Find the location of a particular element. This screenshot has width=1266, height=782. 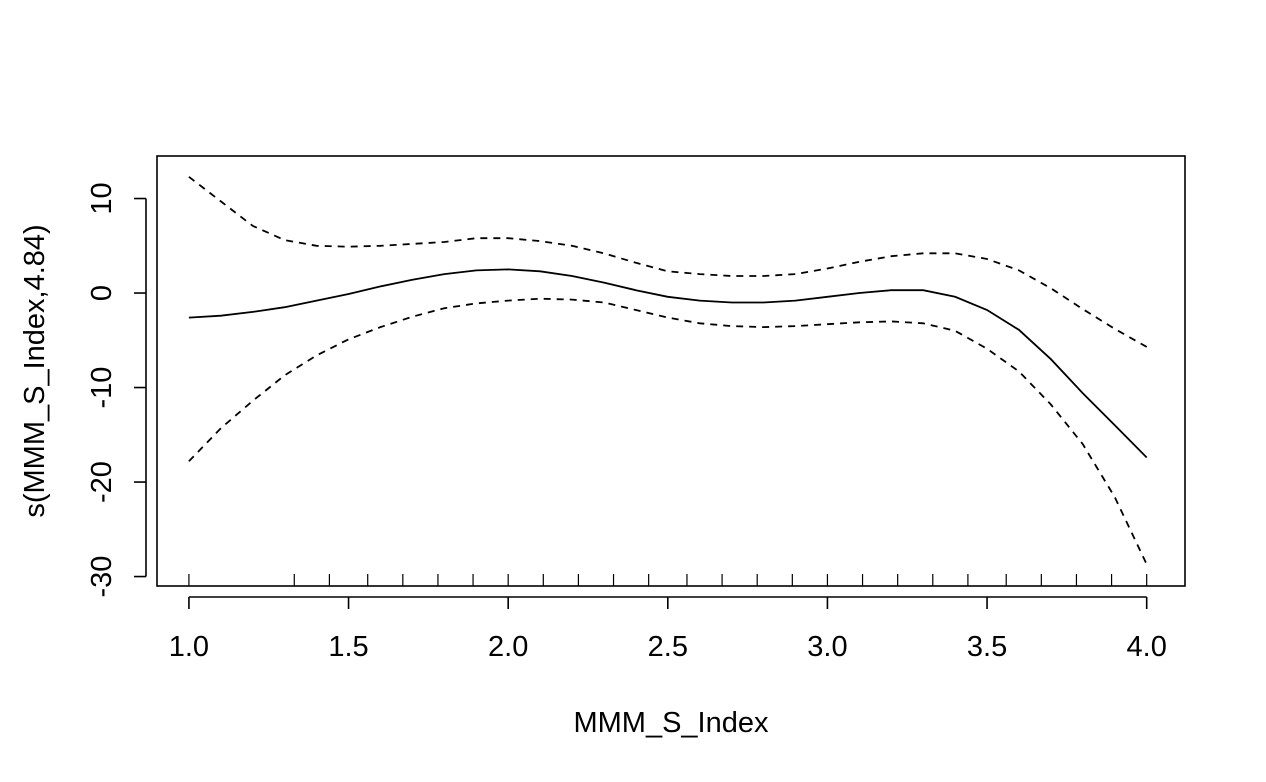

x-axis-label: MMM_S_Index is located at coordinates (671, 723).